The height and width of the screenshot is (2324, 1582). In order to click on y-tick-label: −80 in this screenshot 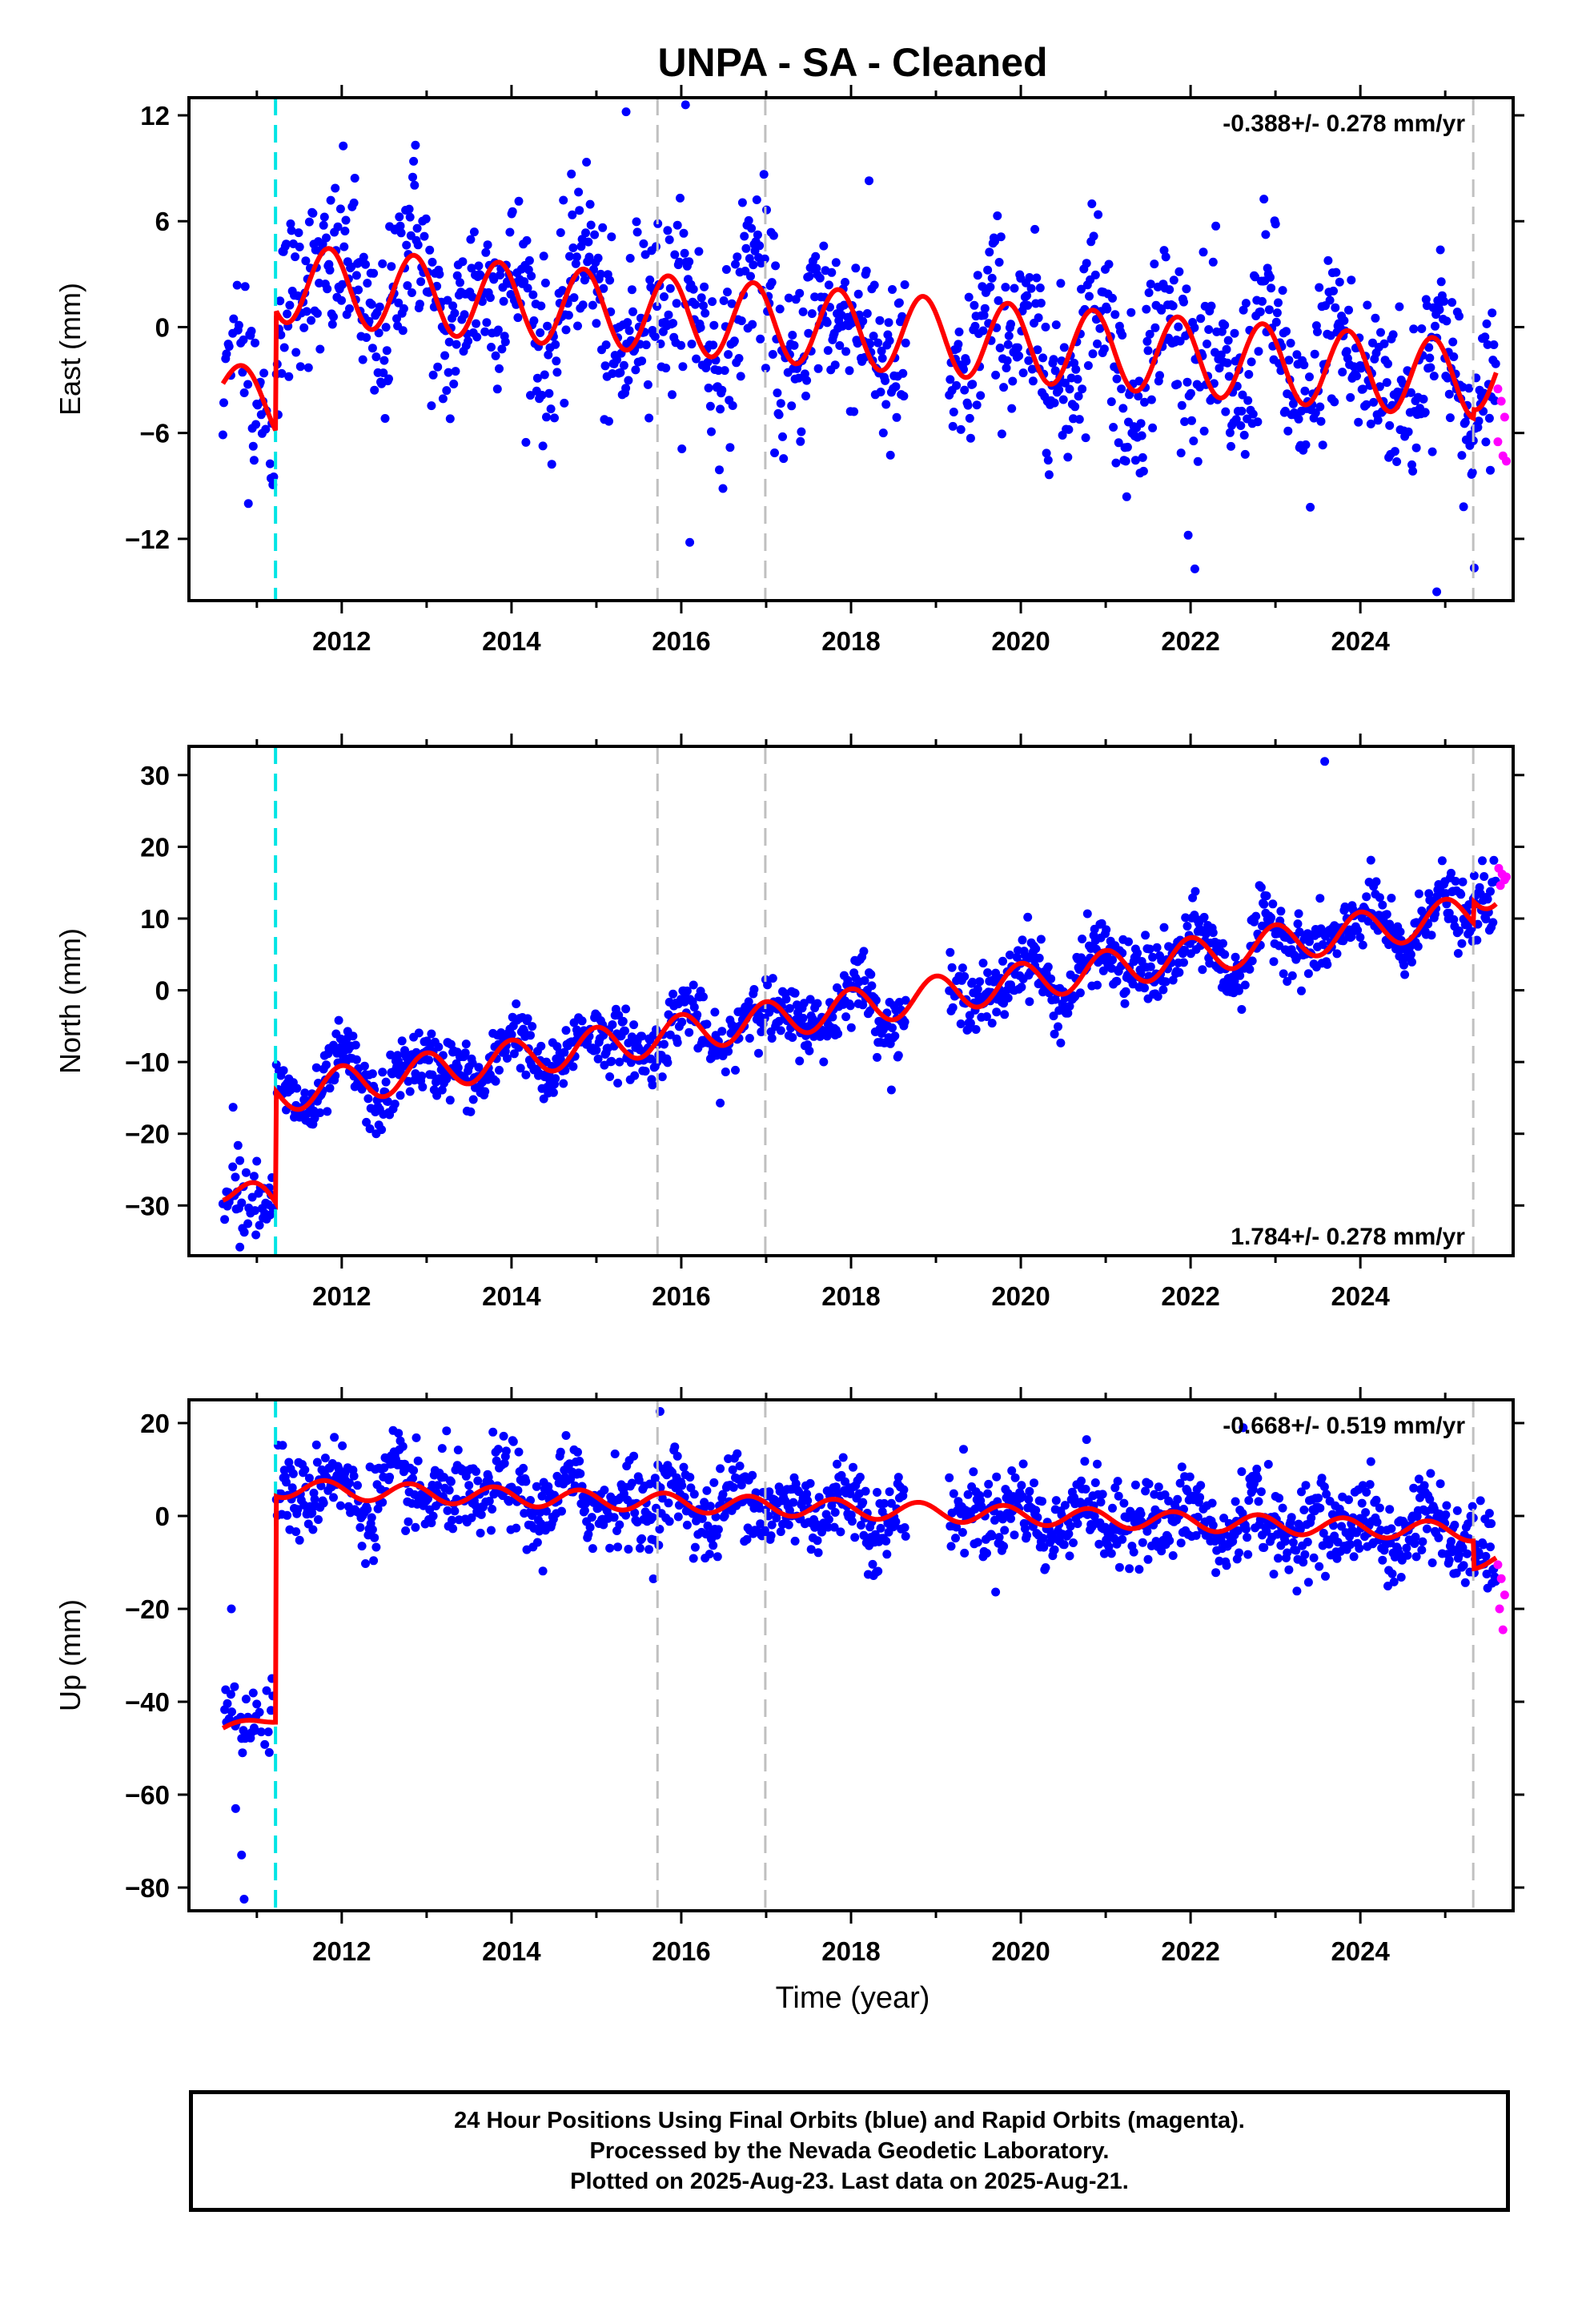, I will do `click(147, 1888)`.